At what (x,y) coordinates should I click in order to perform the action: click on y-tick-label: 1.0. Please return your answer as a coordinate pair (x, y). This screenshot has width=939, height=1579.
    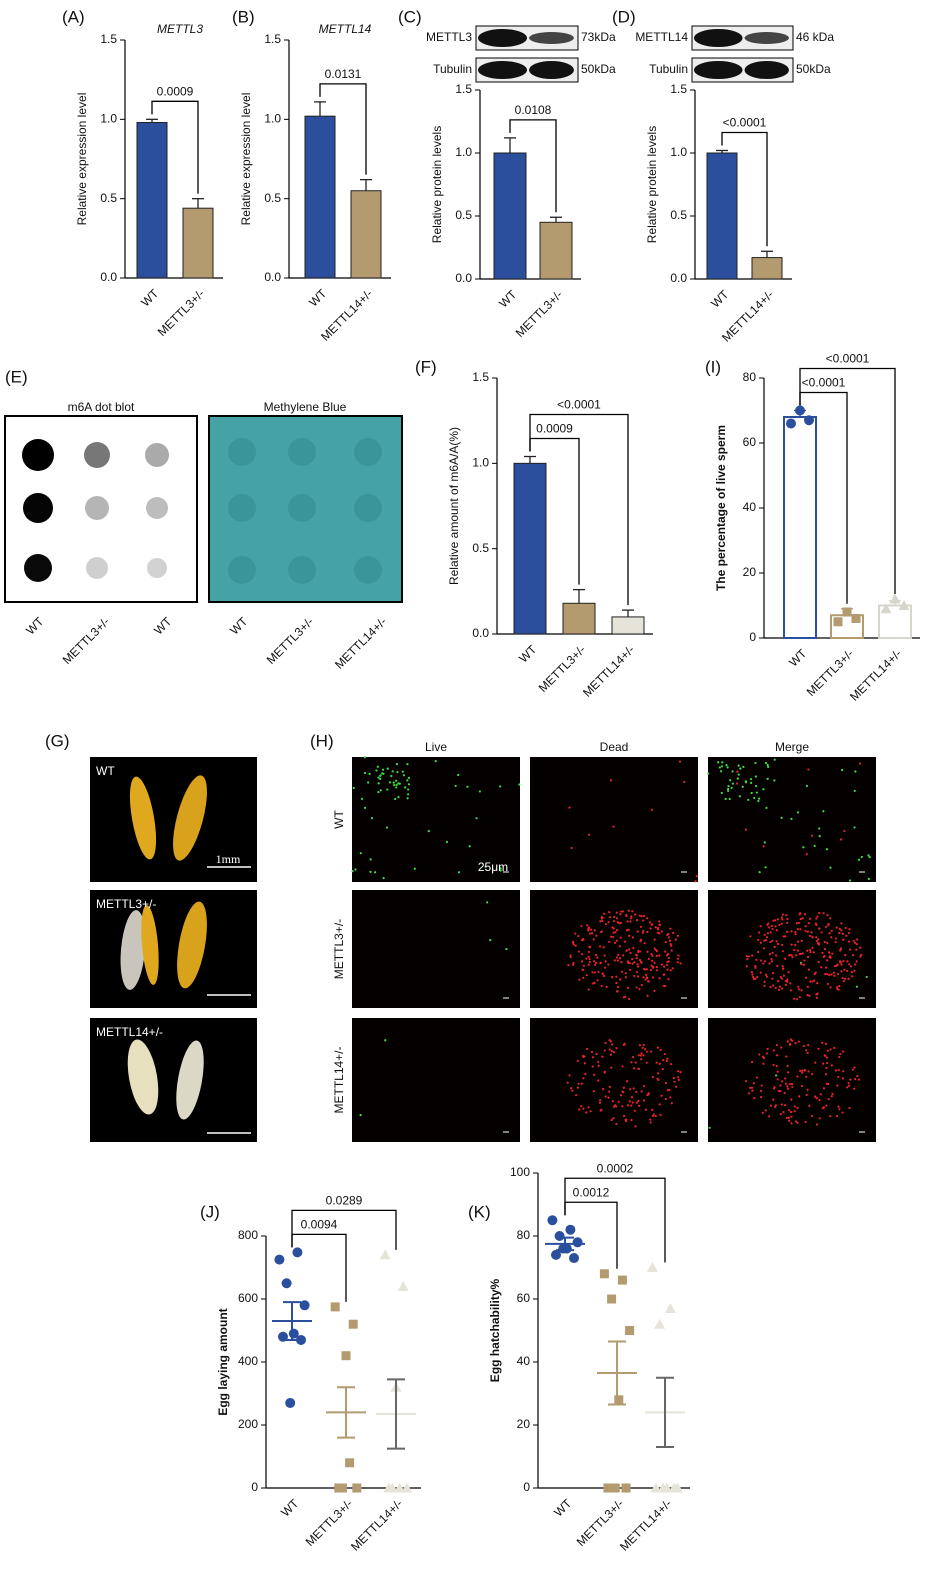
    Looking at the image, I should click on (463, 152).